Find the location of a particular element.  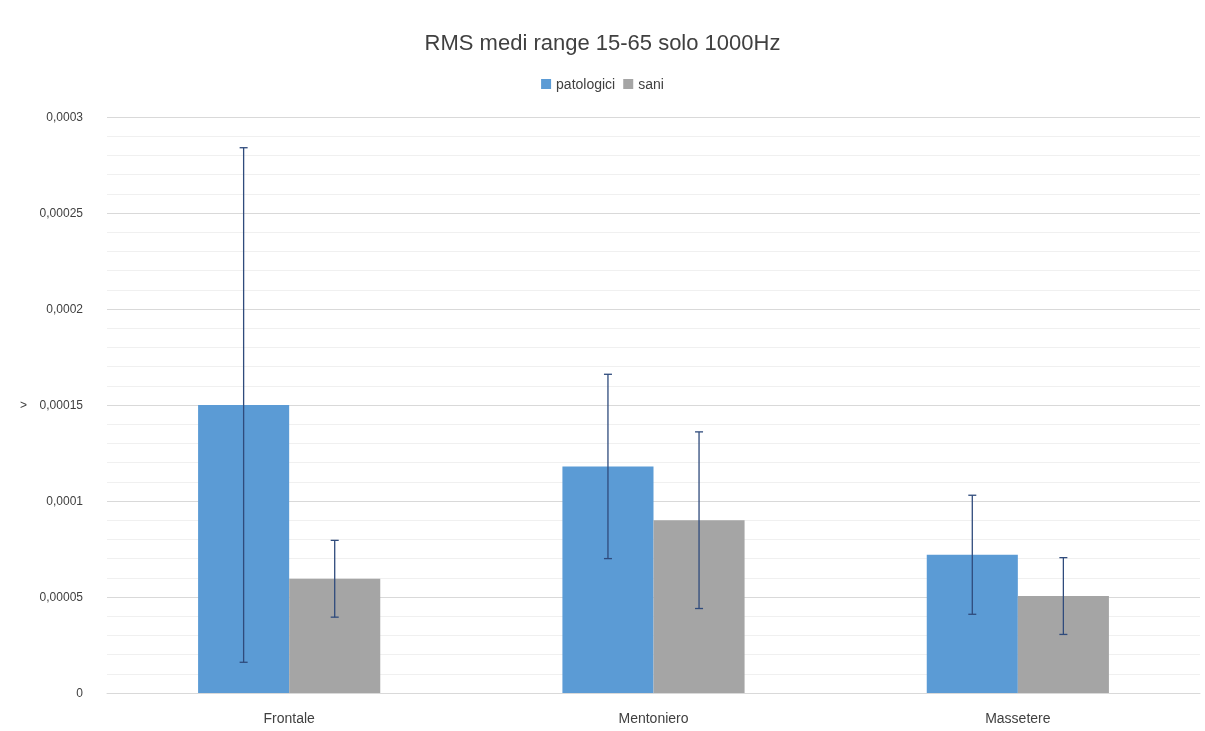

legend-label: patologici is located at coordinates (586, 84).